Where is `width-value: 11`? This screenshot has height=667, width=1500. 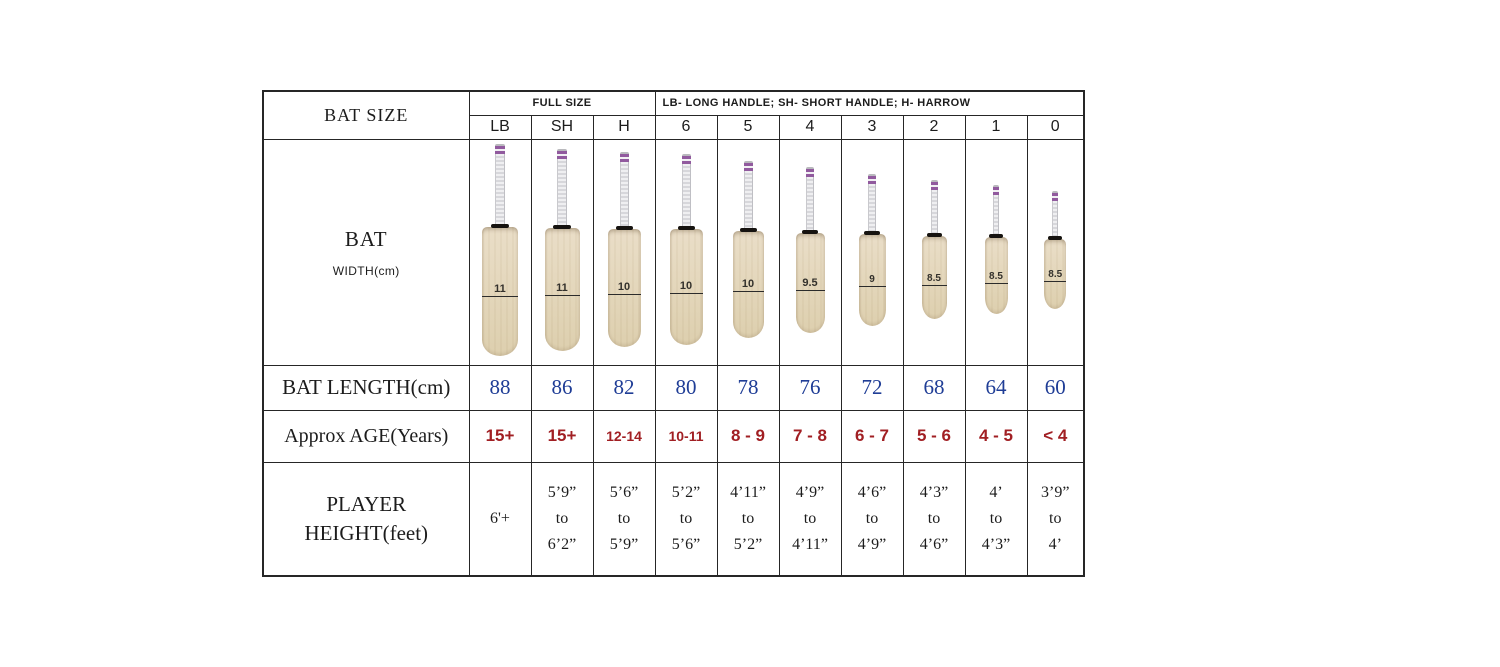
width-value: 11 is located at coordinates (500, 289).